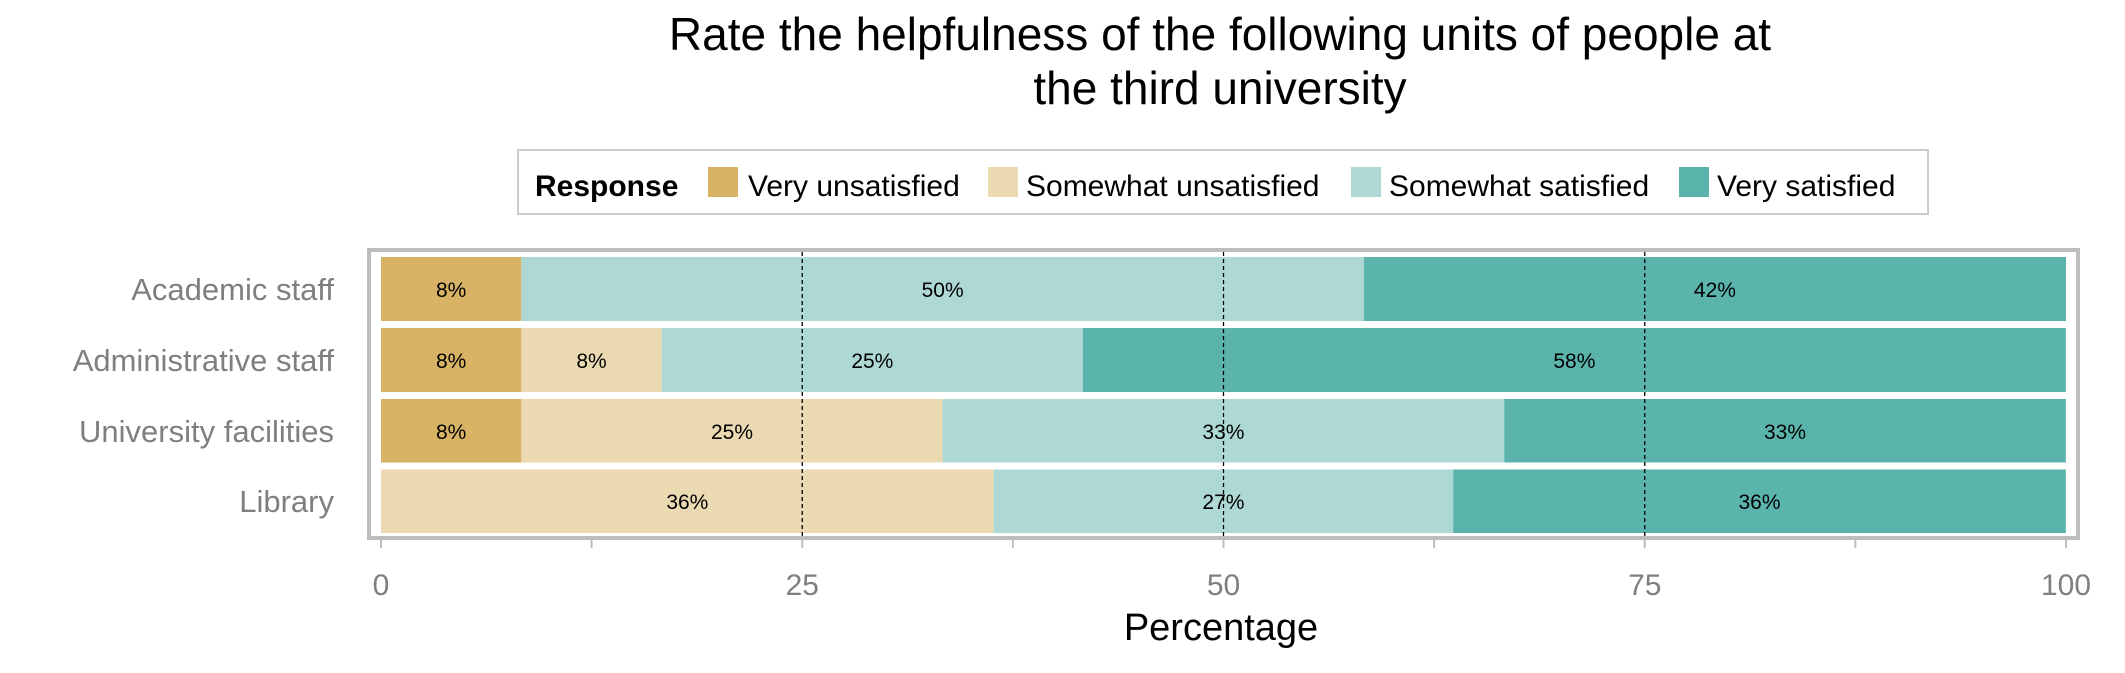 This screenshot has width=2125, height=673. What do you see at coordinates (943, 290) in the screenshot?
I see `data-label: 50%` at bounding box center [943, 290].